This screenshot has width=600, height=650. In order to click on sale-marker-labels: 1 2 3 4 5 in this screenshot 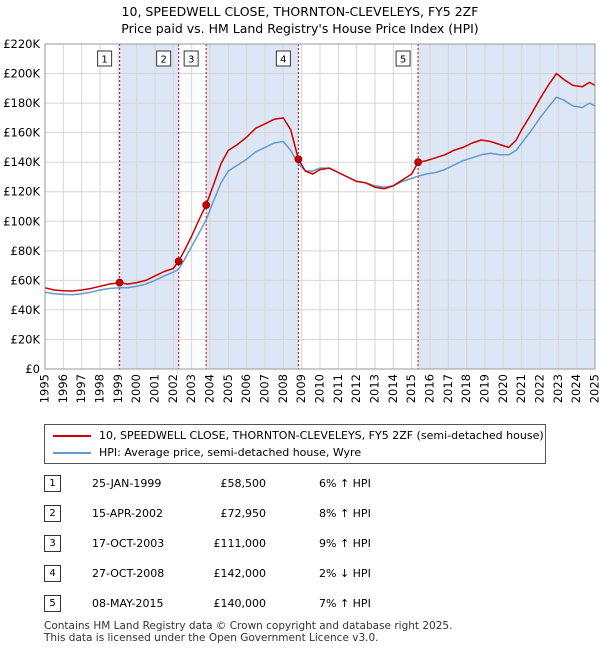, I will do `click(254, 58)`.